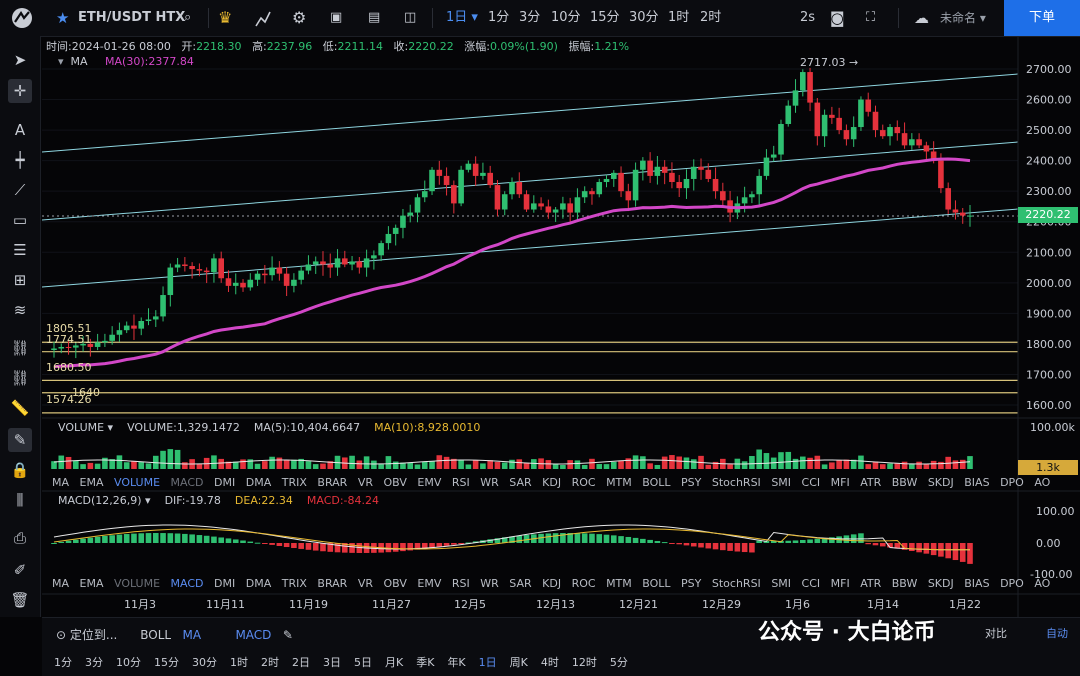 The height and width of the screenshot is (676, 1080). What do you see at coordinates (132, 17) in the screenshot?
I see `symbol-name: ETH/USDT HTX` at bounding box center [132, 17].